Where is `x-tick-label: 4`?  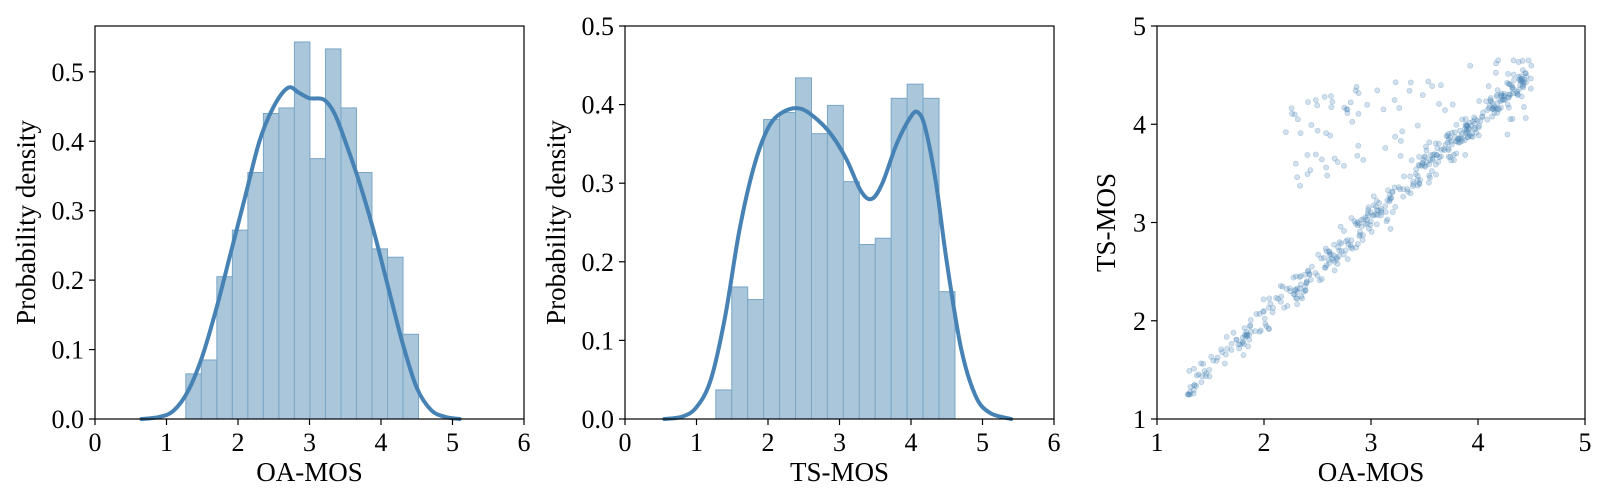
x-tick-label: 4 is located at coordinates (381, 442).